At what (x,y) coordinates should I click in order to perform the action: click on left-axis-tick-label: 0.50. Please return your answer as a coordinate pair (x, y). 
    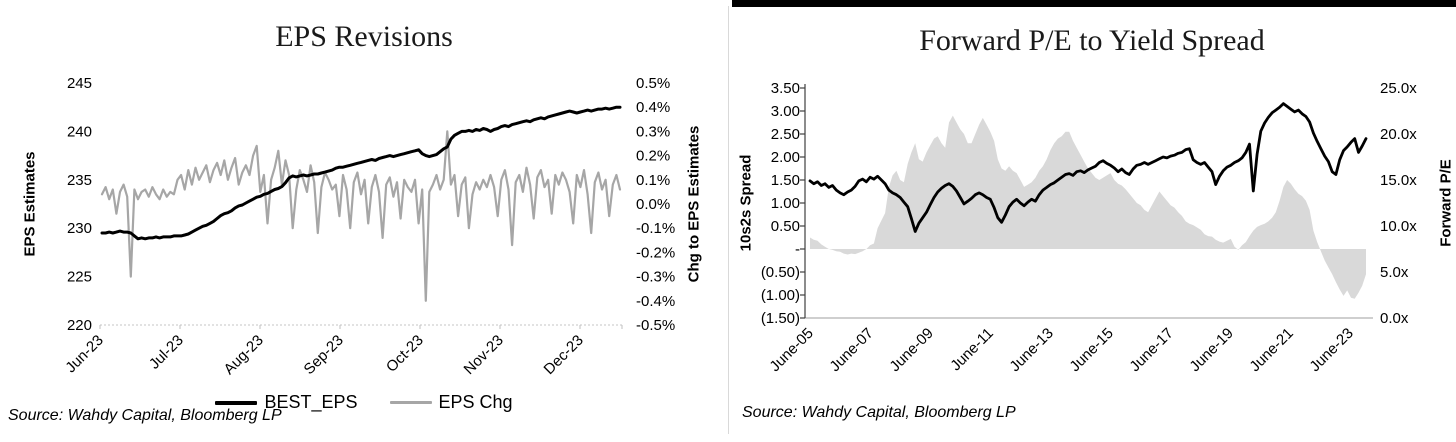
    Looking at the image, I should click on (785, 226).